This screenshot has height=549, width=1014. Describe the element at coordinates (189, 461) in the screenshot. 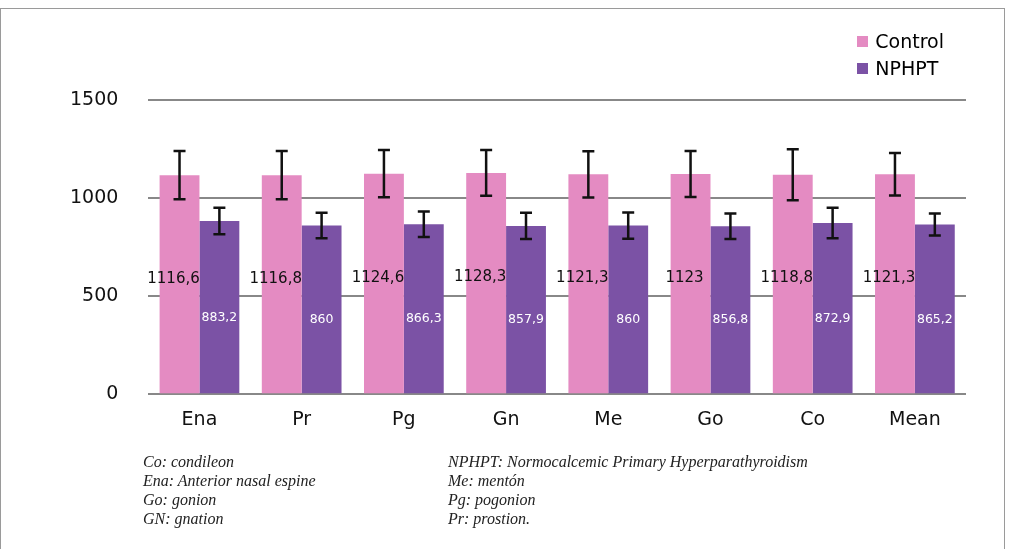

I see `text: Co: condileon` at that location.